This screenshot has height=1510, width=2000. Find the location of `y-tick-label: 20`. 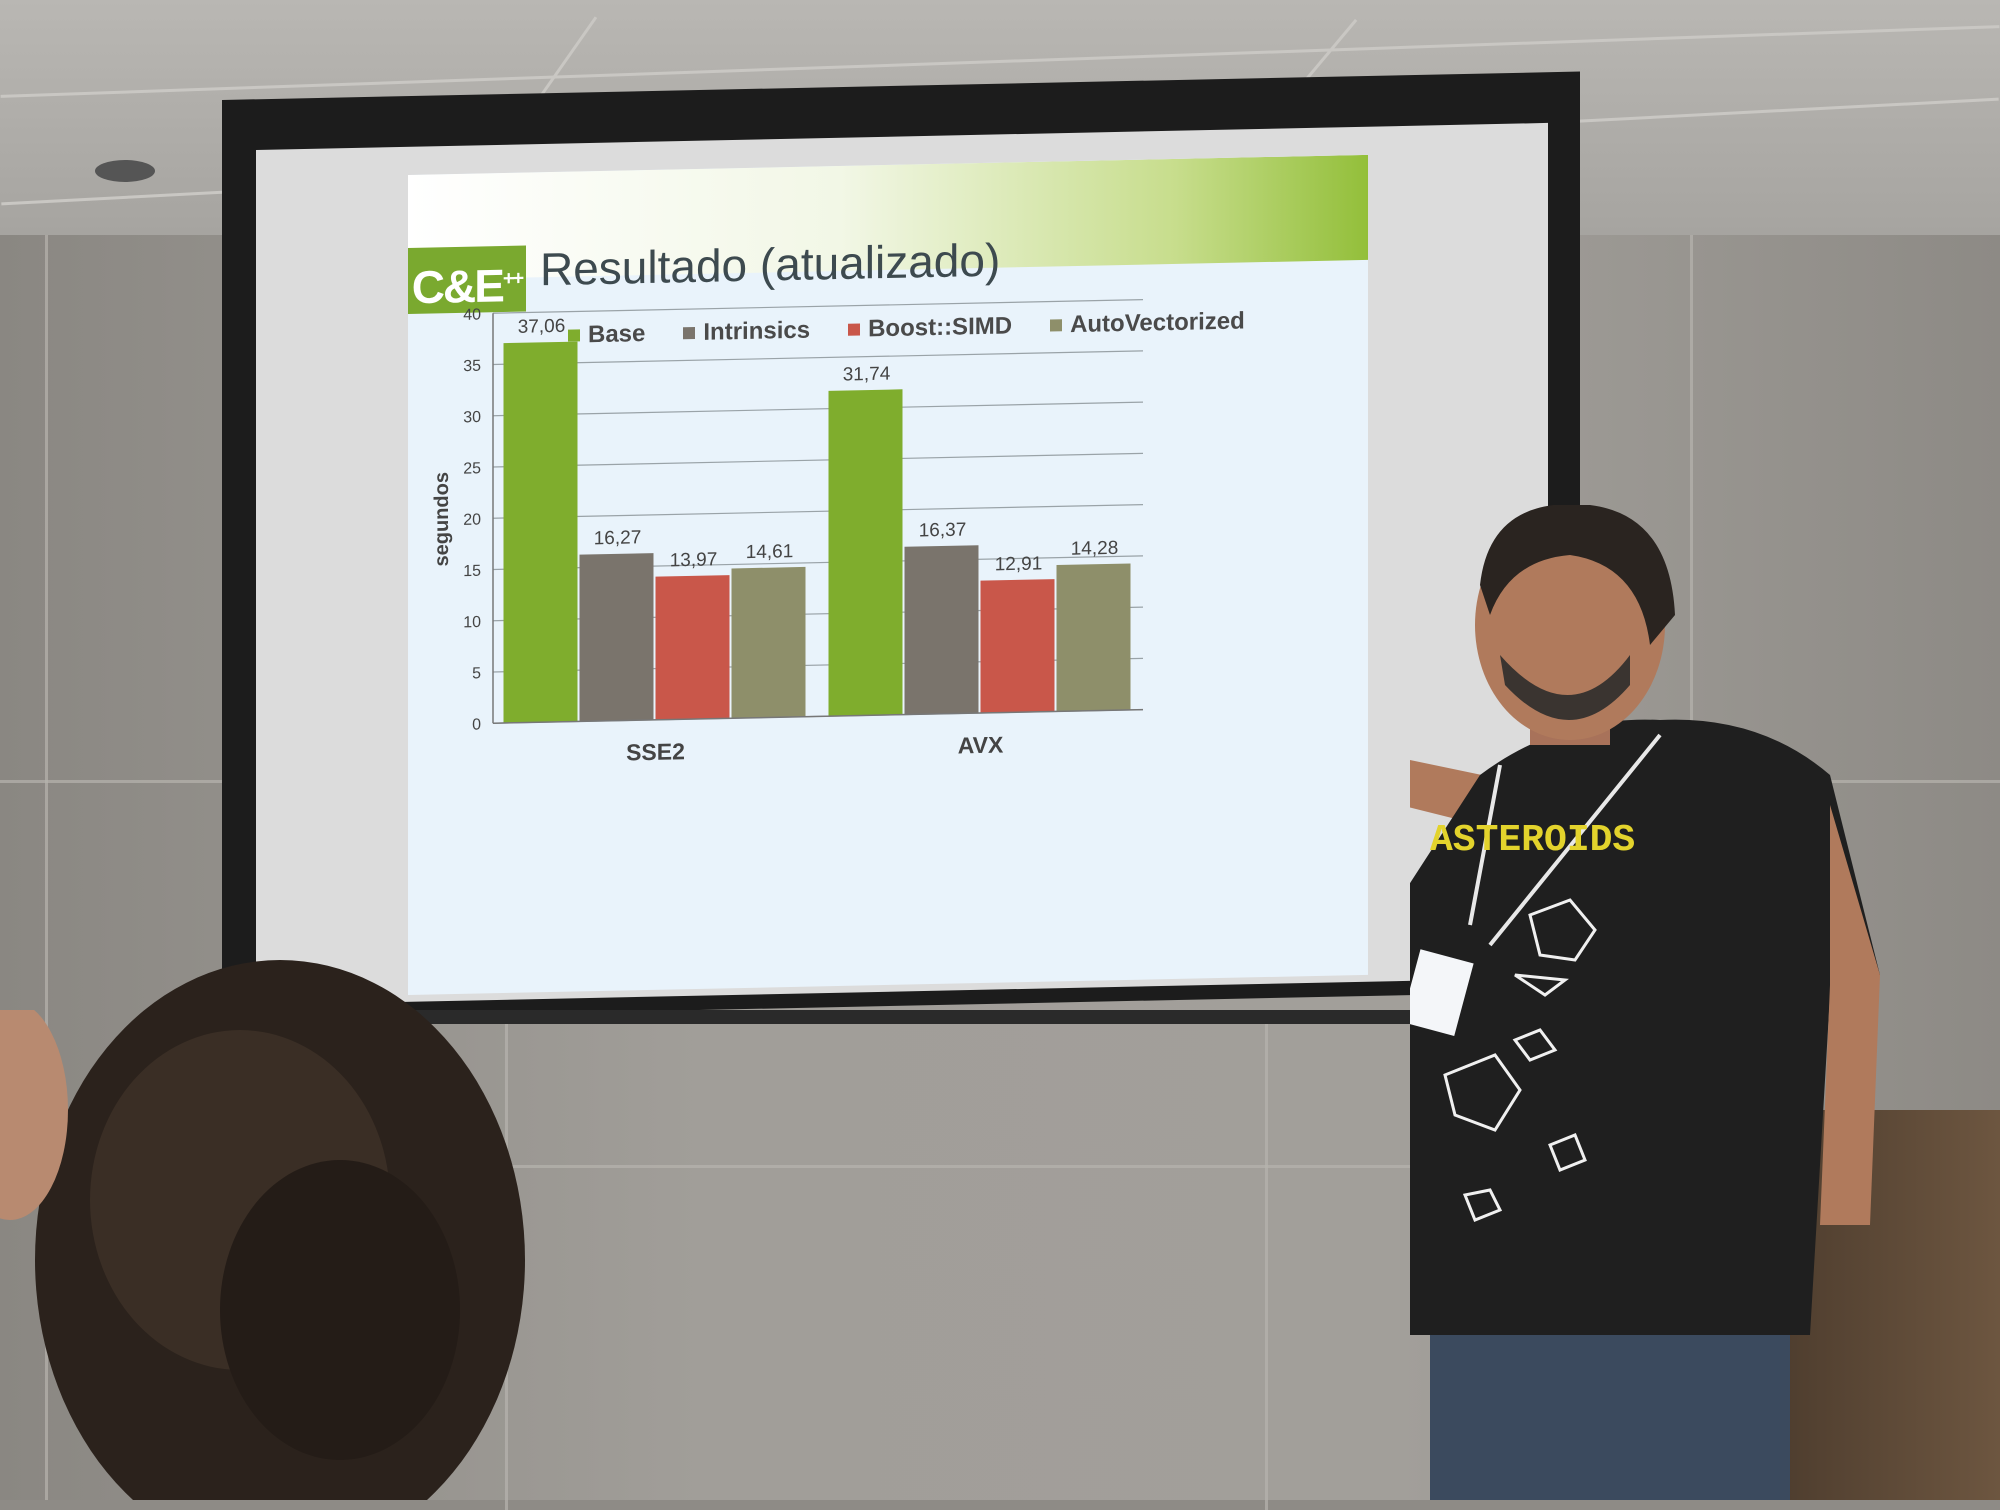

y-tick-label: 20 is located at coordinates (472, 519).